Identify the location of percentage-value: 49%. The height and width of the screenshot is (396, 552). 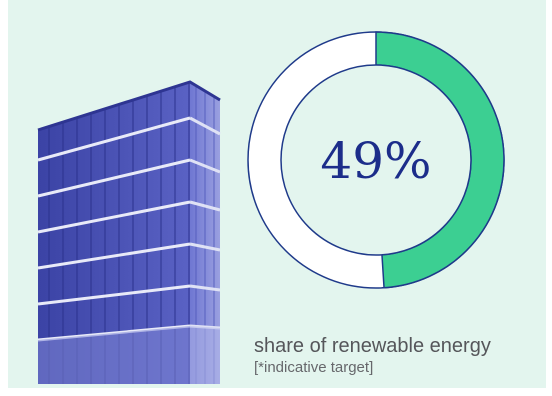
(375, 161).